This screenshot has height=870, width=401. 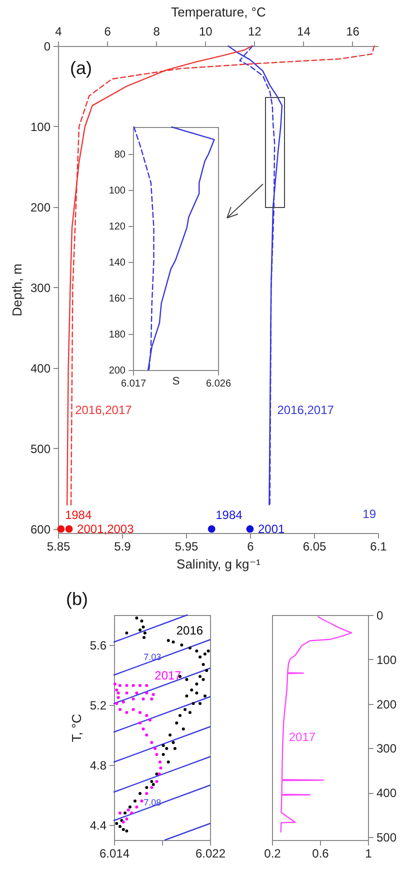 I want to click on x2-tick-label: 14, so click(x=304, y=31).